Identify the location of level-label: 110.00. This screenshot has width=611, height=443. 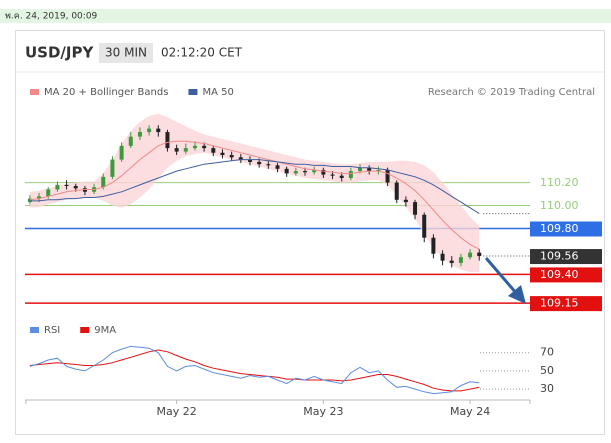
(559, 205).